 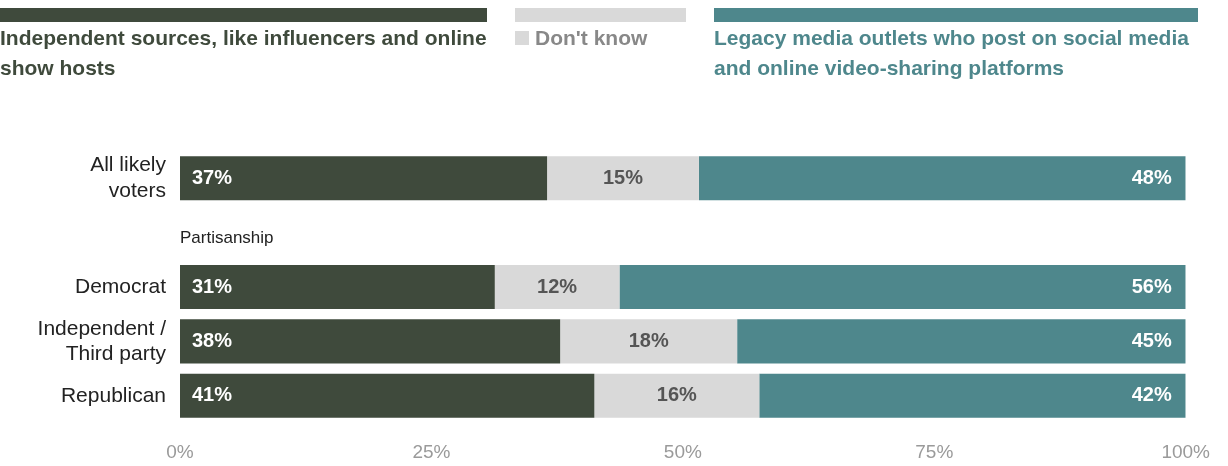 I want to click on annotation: Partisanship, so click(x=227, y=238).